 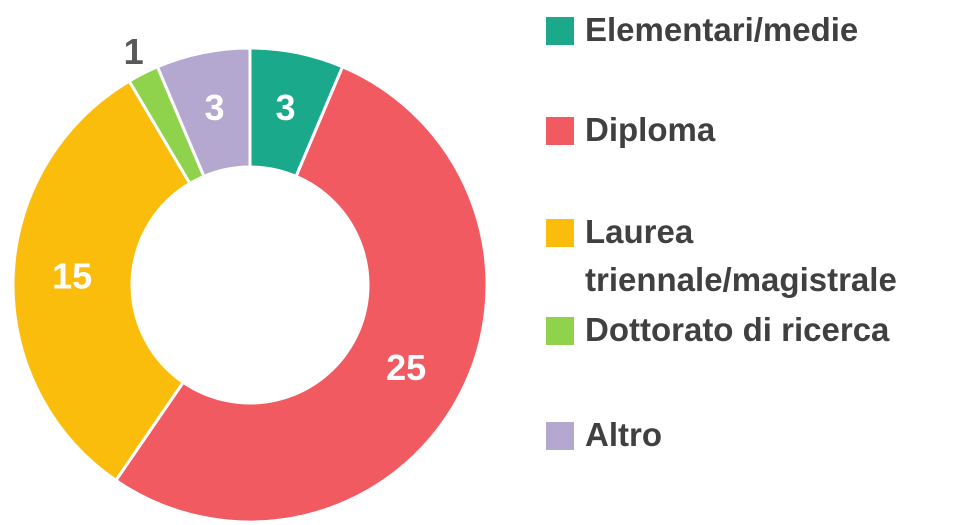 What do you see at coordinates (623, 434) in the screenshot?
I see `legend-label: Altro` at bounding box center [623, 434].